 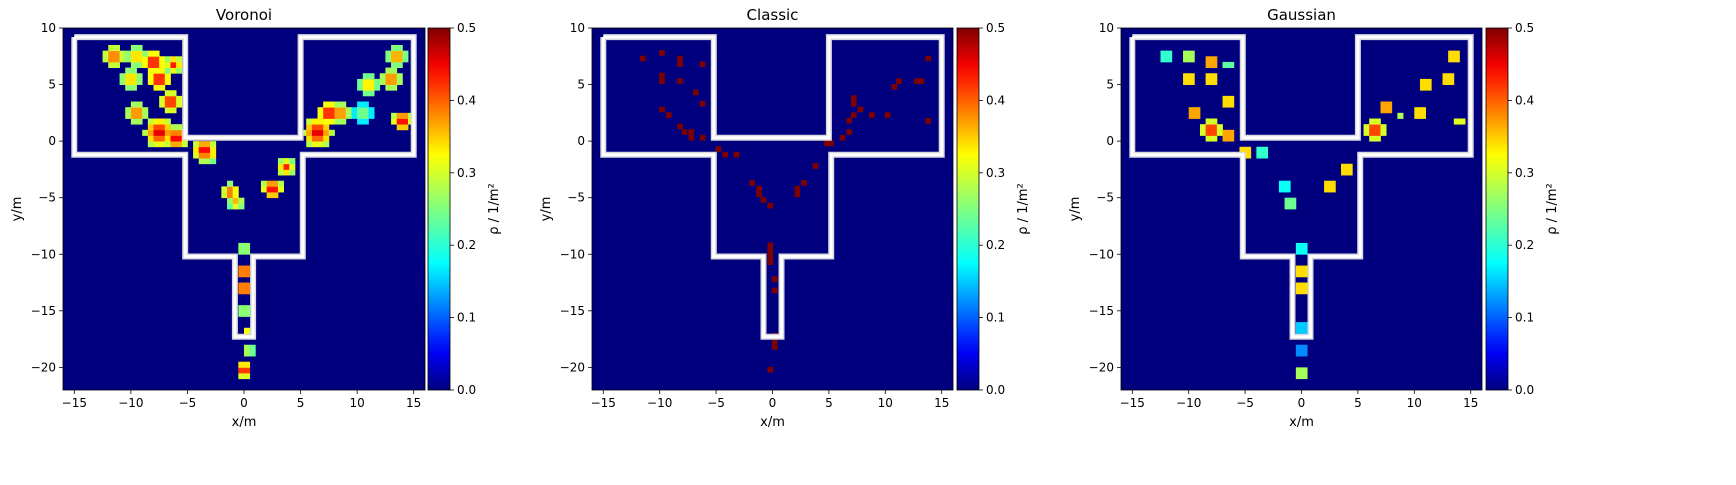 I want to click on x-axis-label: x/m, so click(x=772, y=422).